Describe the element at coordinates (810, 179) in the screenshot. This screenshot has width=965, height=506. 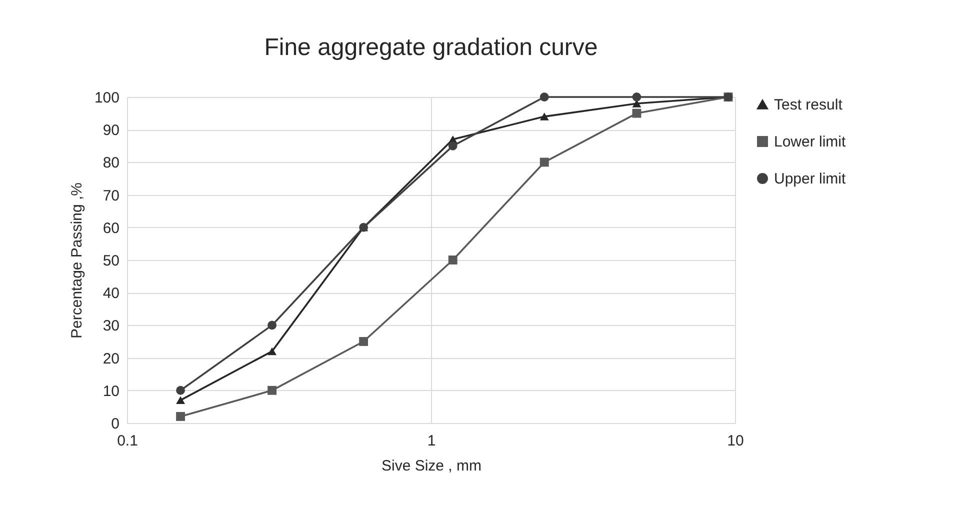
I see `legend-label: Upper limit` at that location.